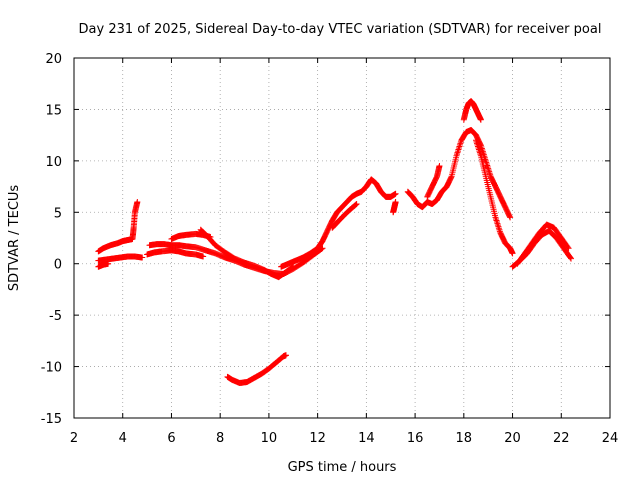 The width and height of the screenshot is (640, 480). I want to click on x-tick-labels: 2 4 6 8 10 12 14 16 18 20 22 24, so click(344, 438).